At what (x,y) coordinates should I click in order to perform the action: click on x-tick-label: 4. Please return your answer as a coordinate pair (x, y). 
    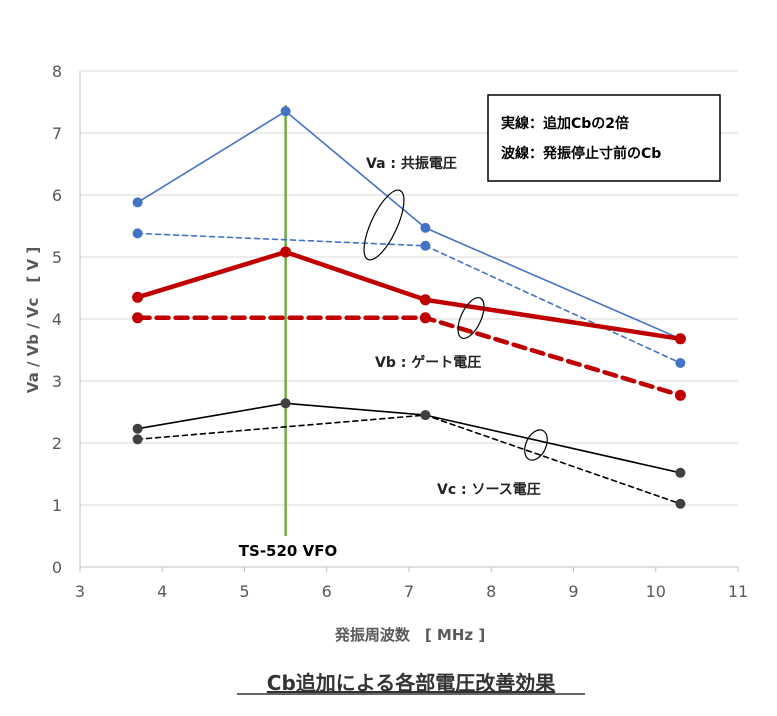
    Looking at the image, I should click on (162, 591).